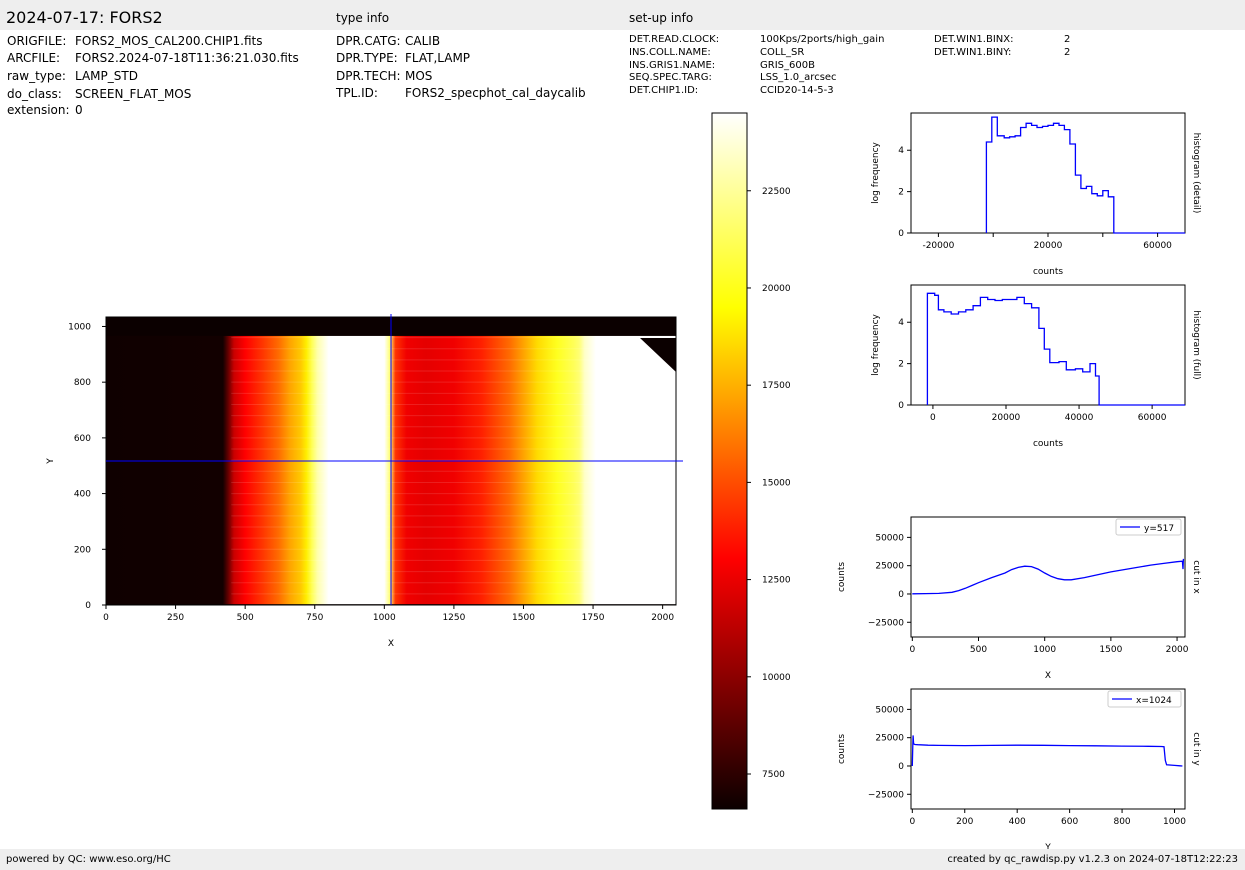 This screenshot has width=1245, height=870. I want to click on dpr-type-value: FLAT,LAMP, so click(438, 58).